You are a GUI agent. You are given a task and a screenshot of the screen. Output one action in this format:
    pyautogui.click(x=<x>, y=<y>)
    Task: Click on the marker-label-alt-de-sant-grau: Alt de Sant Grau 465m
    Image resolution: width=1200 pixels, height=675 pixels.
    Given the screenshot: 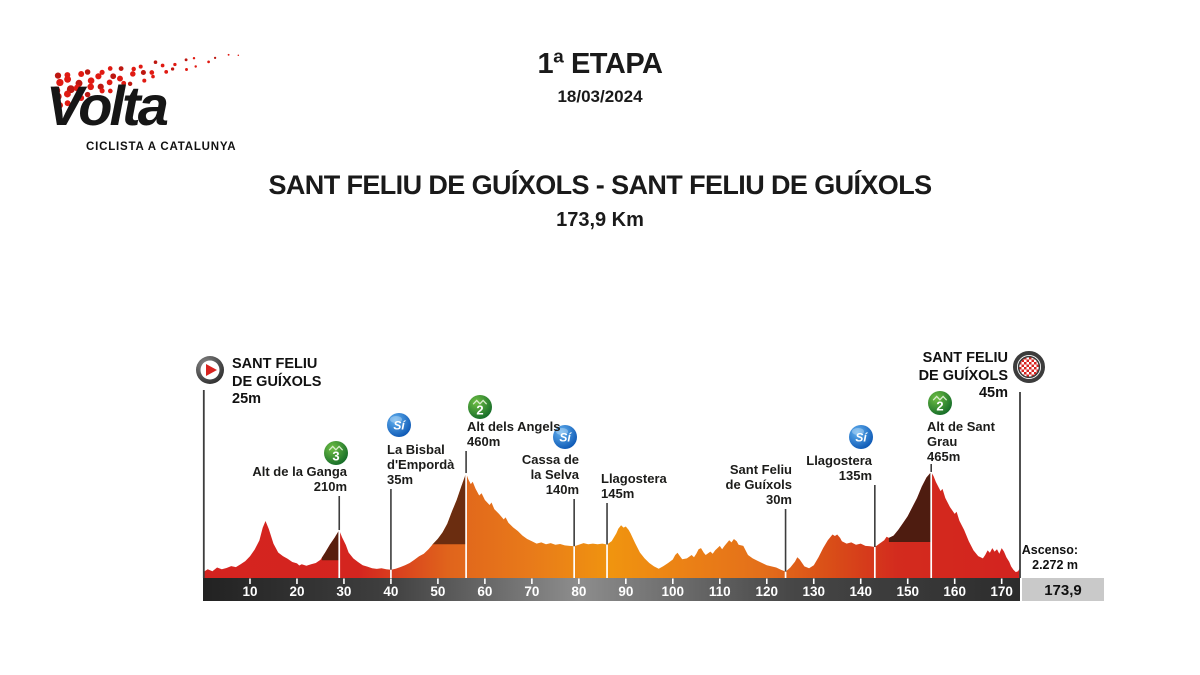 What is the action you would take?
    pyautogui.click(x=961, y=441)
    